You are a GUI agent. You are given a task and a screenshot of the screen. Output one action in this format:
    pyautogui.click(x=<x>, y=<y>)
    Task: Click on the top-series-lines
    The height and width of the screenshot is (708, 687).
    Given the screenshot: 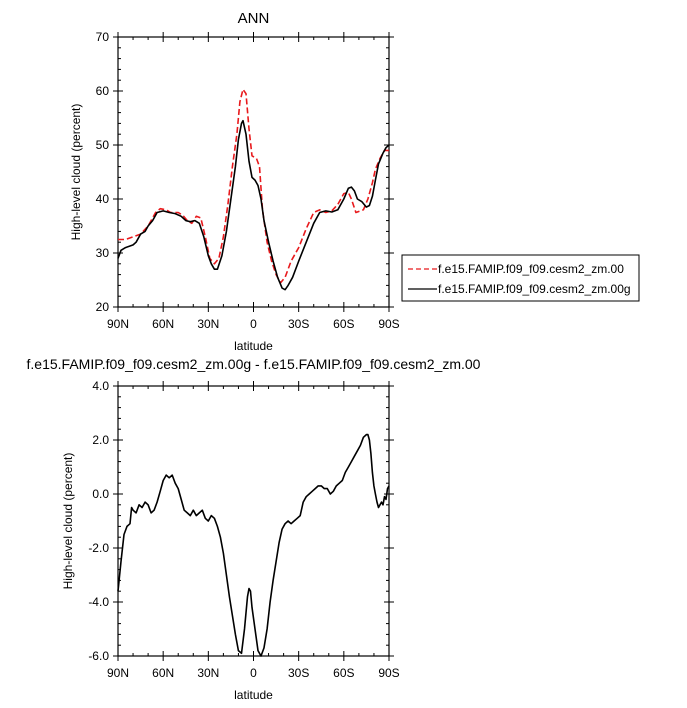 What is the action you would take?
    pyautogui.click(x=253, y=189)
    